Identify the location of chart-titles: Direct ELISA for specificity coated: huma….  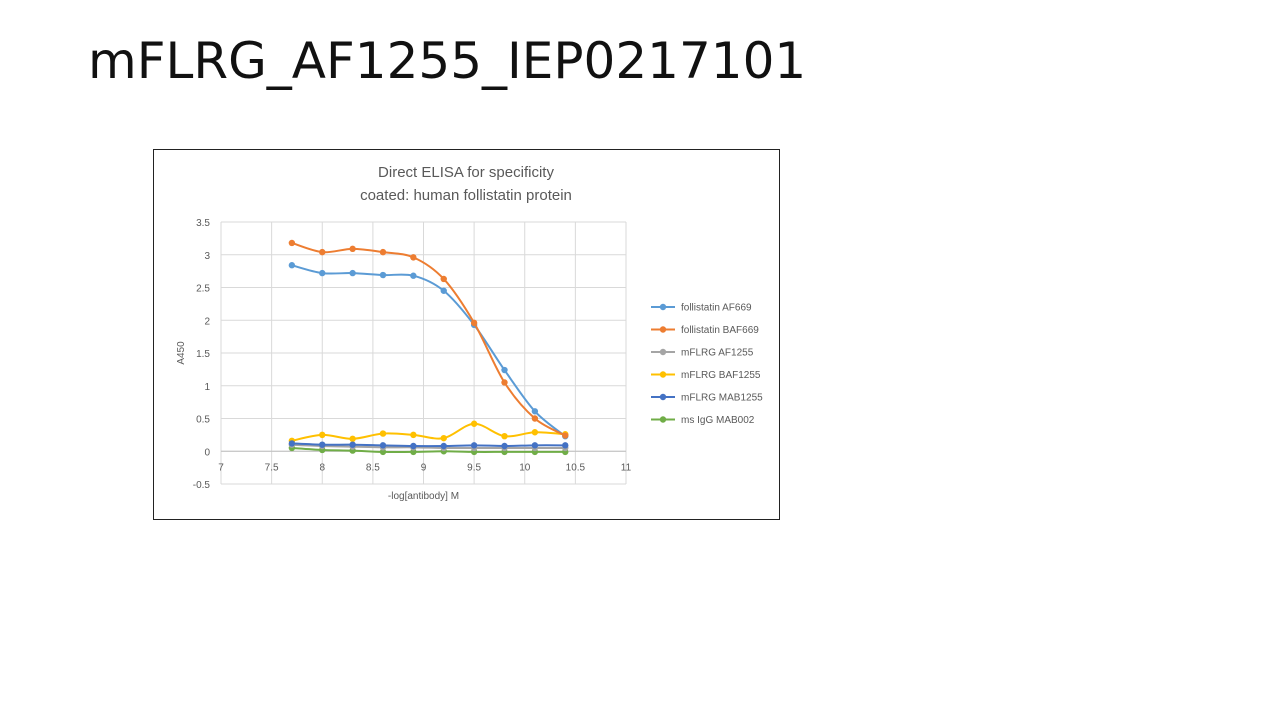
(466, 184).